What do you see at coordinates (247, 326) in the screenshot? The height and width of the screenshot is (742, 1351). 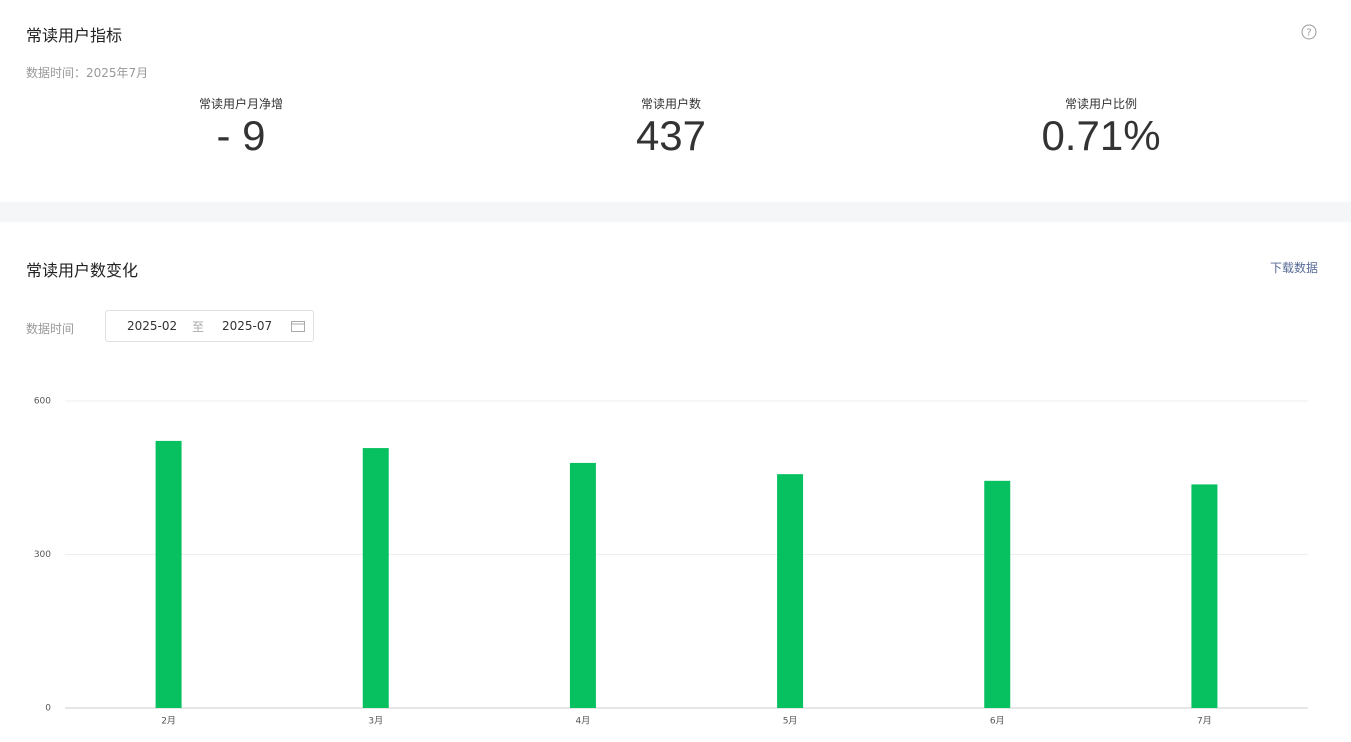 I see `end-date: 2025-07` at bounding box center [247, 326].